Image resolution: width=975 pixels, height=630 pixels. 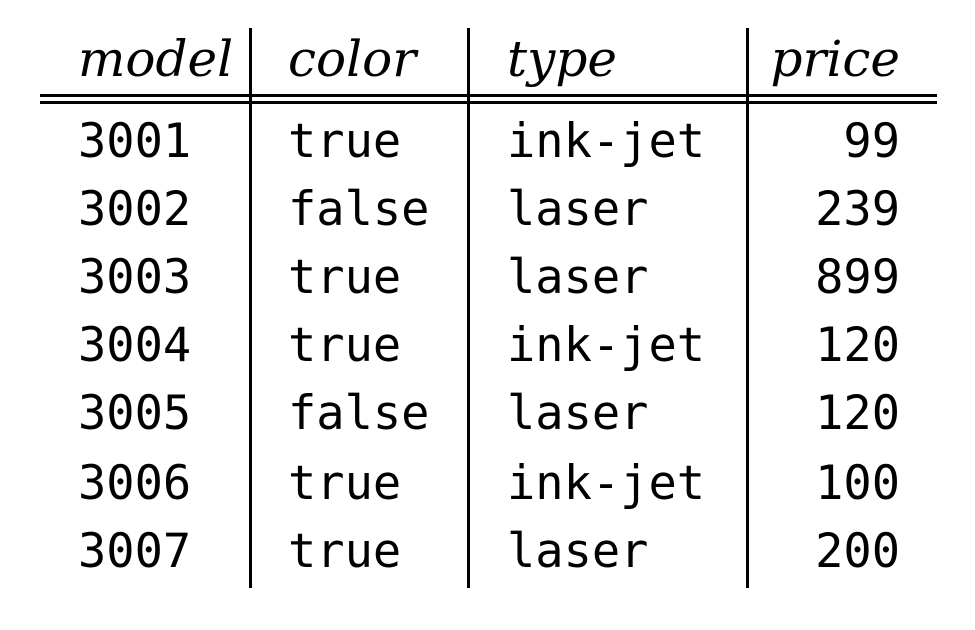 I want to click on cell-price: 100, so click(x=857, y=483).